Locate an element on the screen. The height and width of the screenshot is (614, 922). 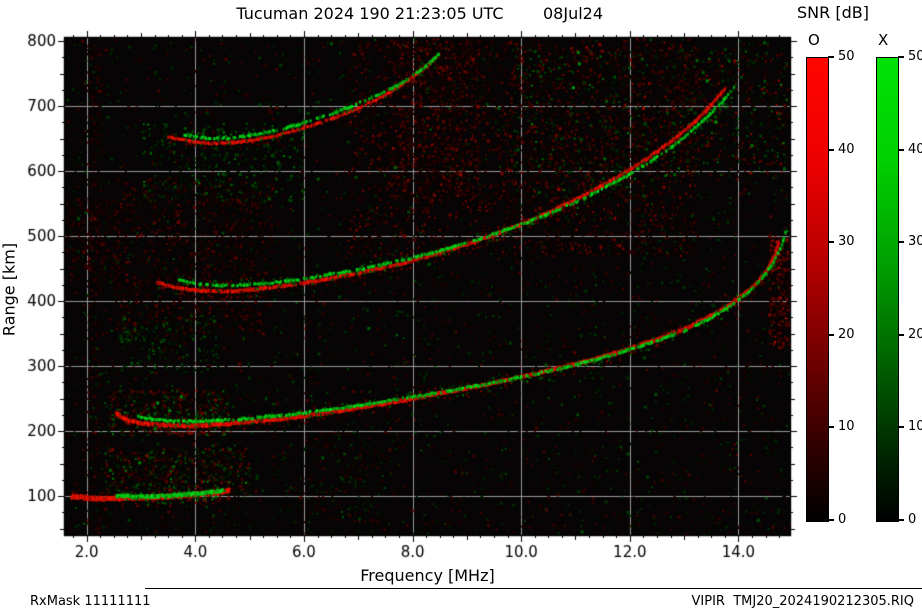
footer-divider is located at coordinates (533, 588).